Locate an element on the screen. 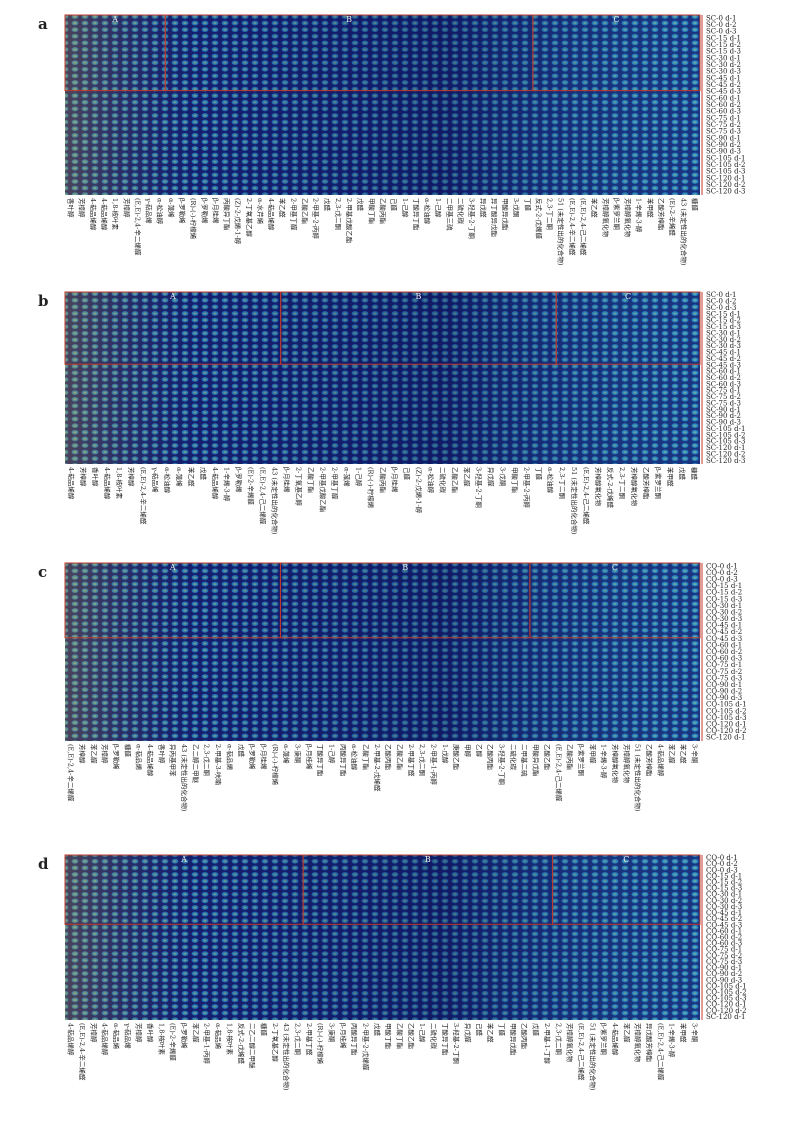 The image size is (800, 1130). compound-label: 异戊酸芳樟酯 is located at coordinates (649, 1043).